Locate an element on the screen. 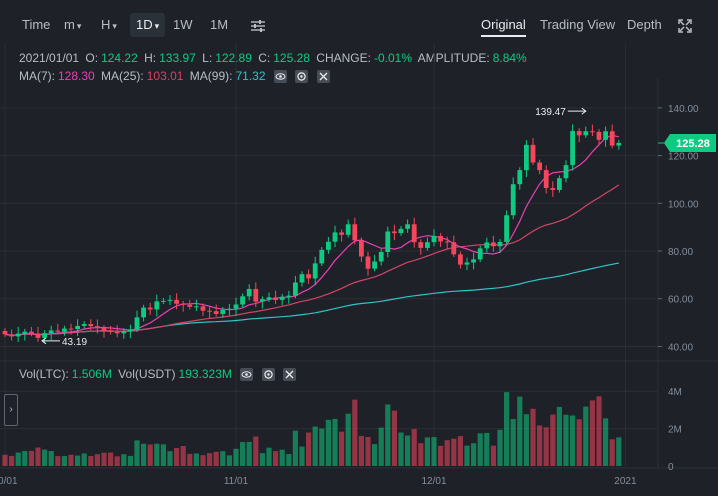 This screenshot has width=718, height=496. amplitude-value: 8.84% is located at coordinates (509, 58).